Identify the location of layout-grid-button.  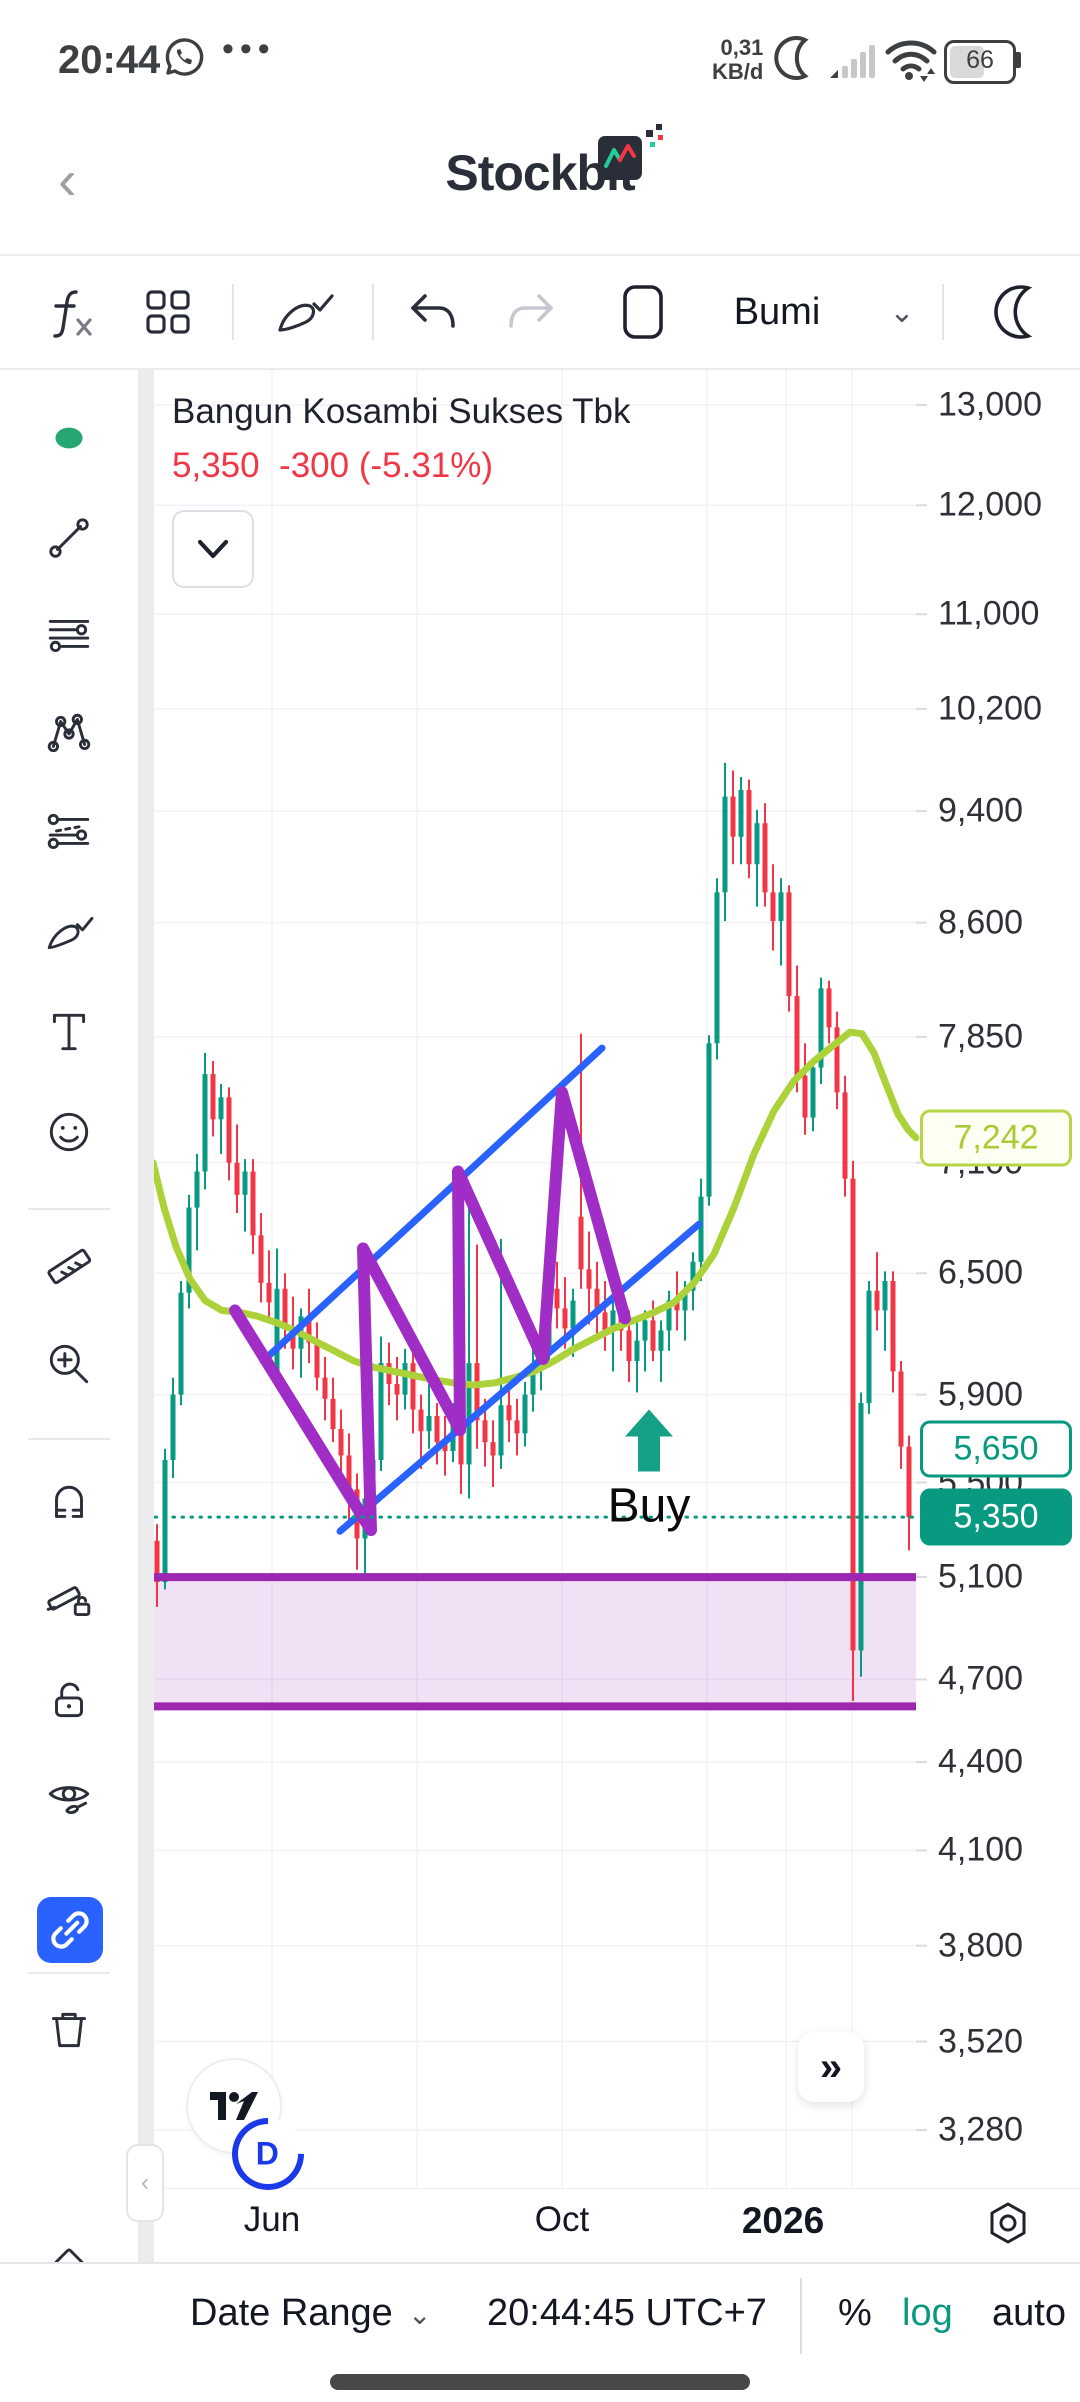
(168, 312).